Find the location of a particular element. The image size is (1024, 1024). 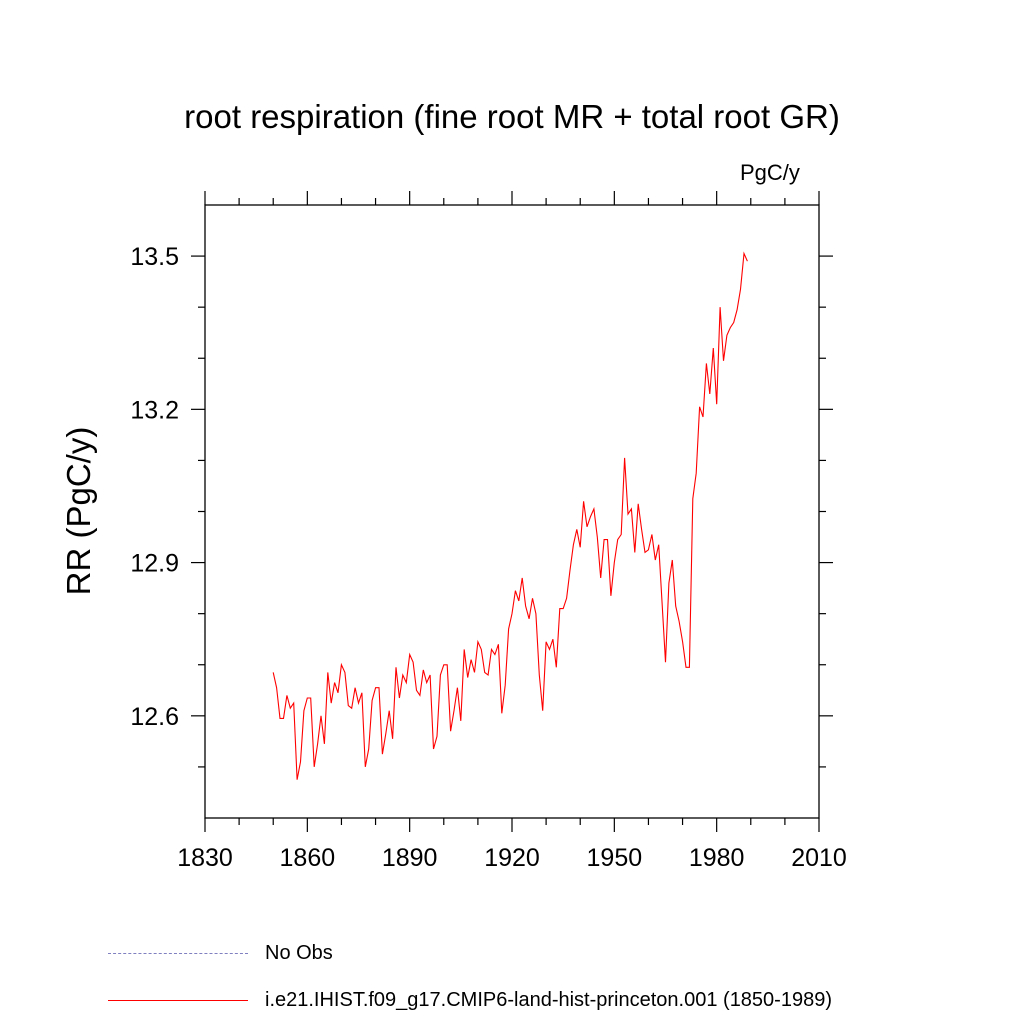

y-tick-label: 13.2 is located at coordinates (154, 410).